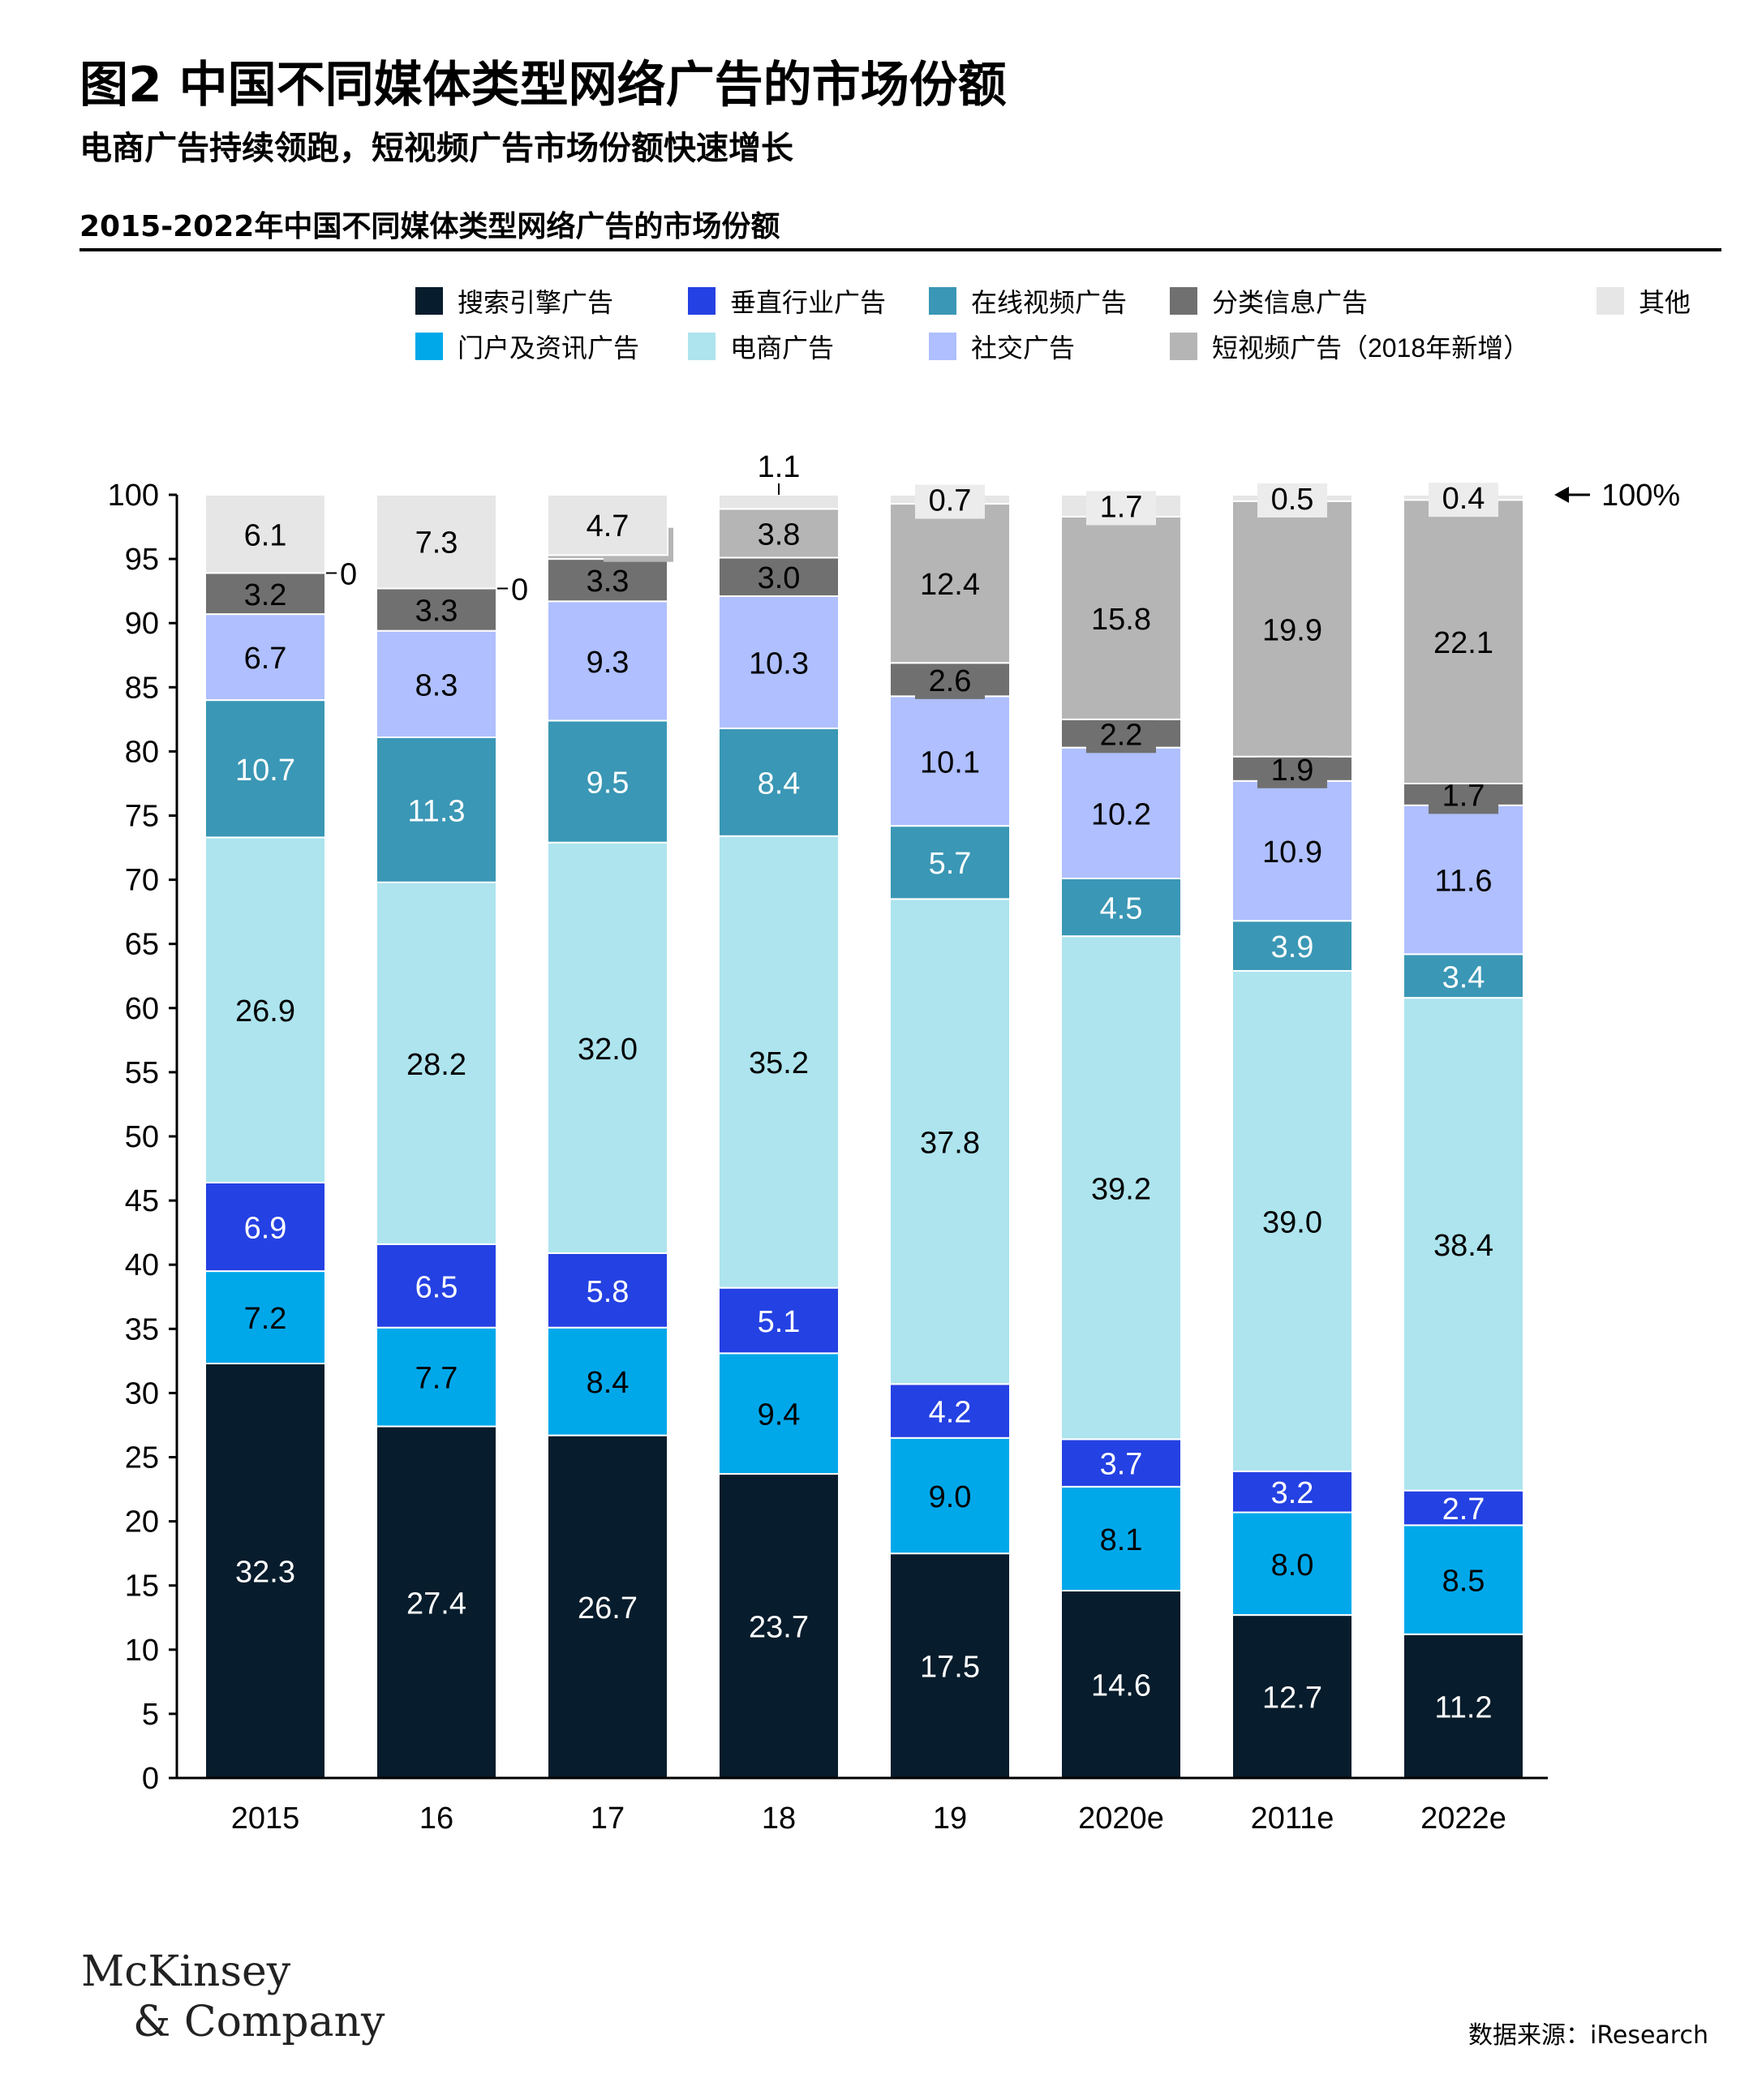 The height and width of the screenshot is (2100, 1749). I want to click on data-label: 4.7, so click(608, 526).